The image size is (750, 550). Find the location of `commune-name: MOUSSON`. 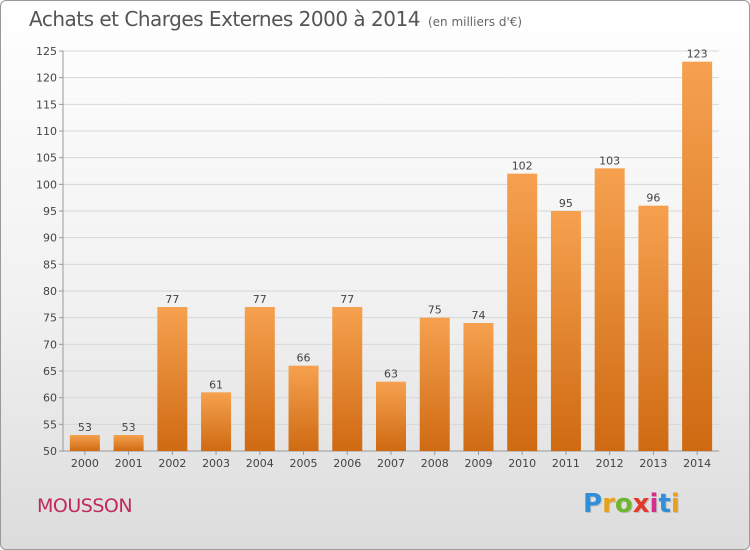

commune-name: MOUSSON is located at coordinates (85, 506).